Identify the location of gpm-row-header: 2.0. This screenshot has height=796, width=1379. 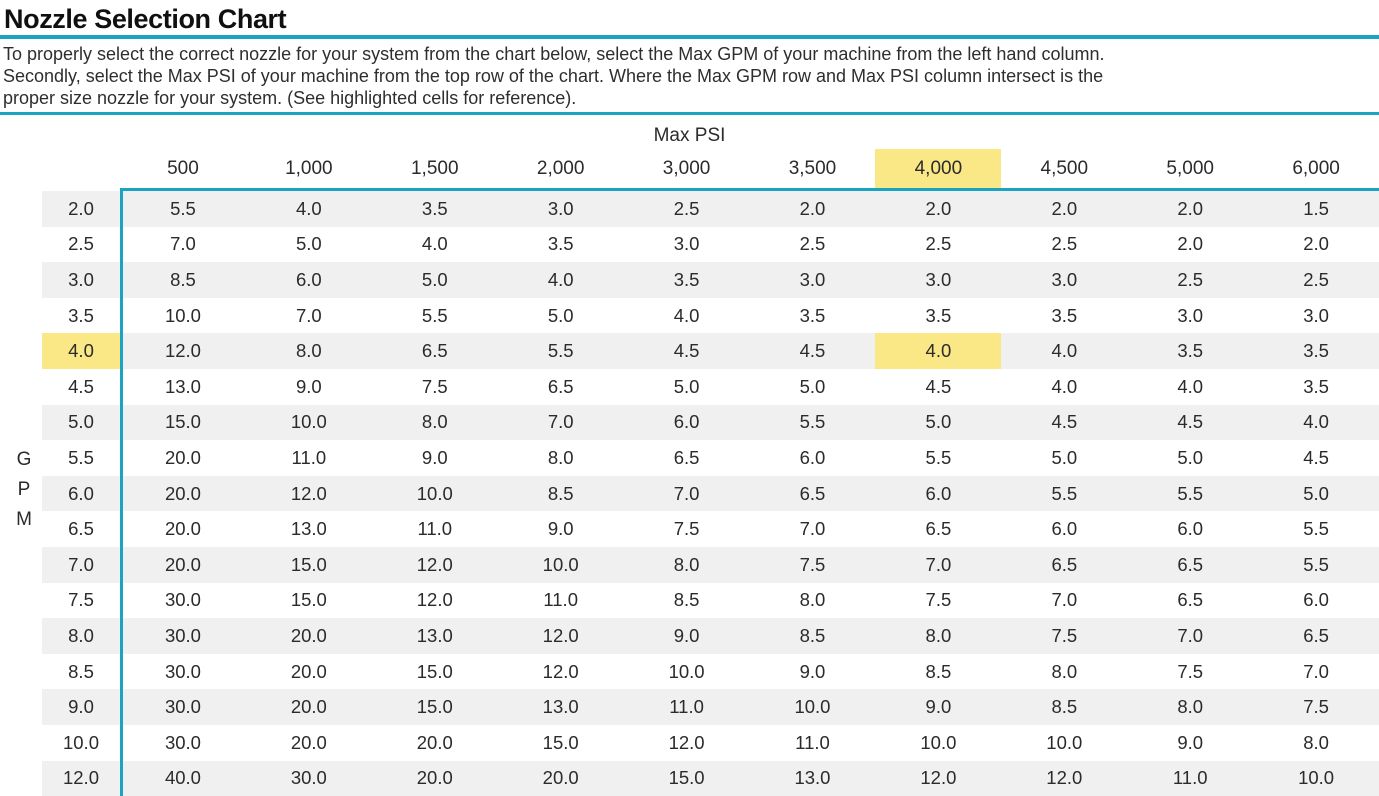
(81, 209).